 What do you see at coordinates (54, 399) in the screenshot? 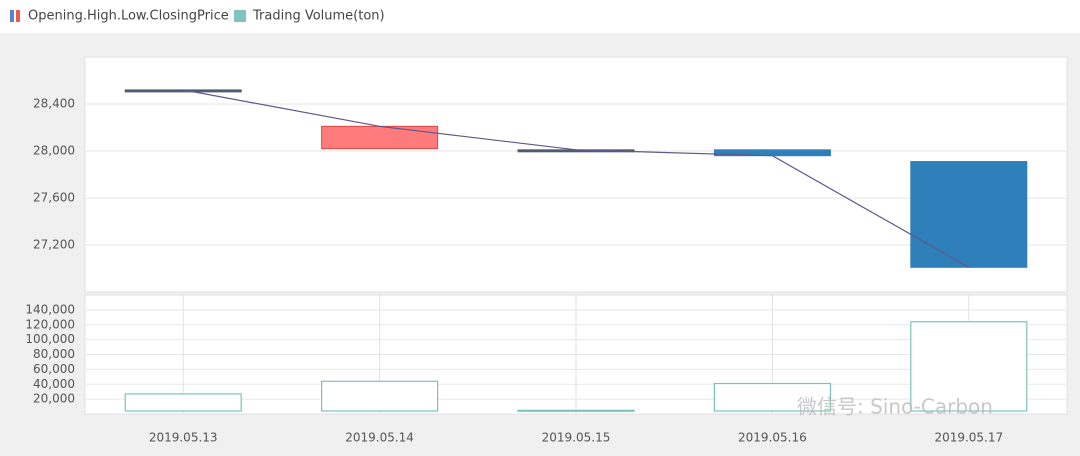
I see `y2-tick-label: 20,000` at bounding box center [54, 399].